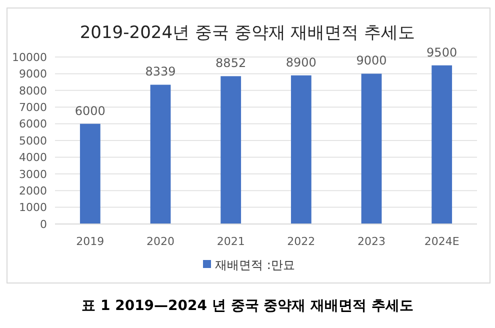  What do you see at coordinates (33, 91) in the screenshot?
I see `y-tick-label: 8000` at bounding box center [33, 91].